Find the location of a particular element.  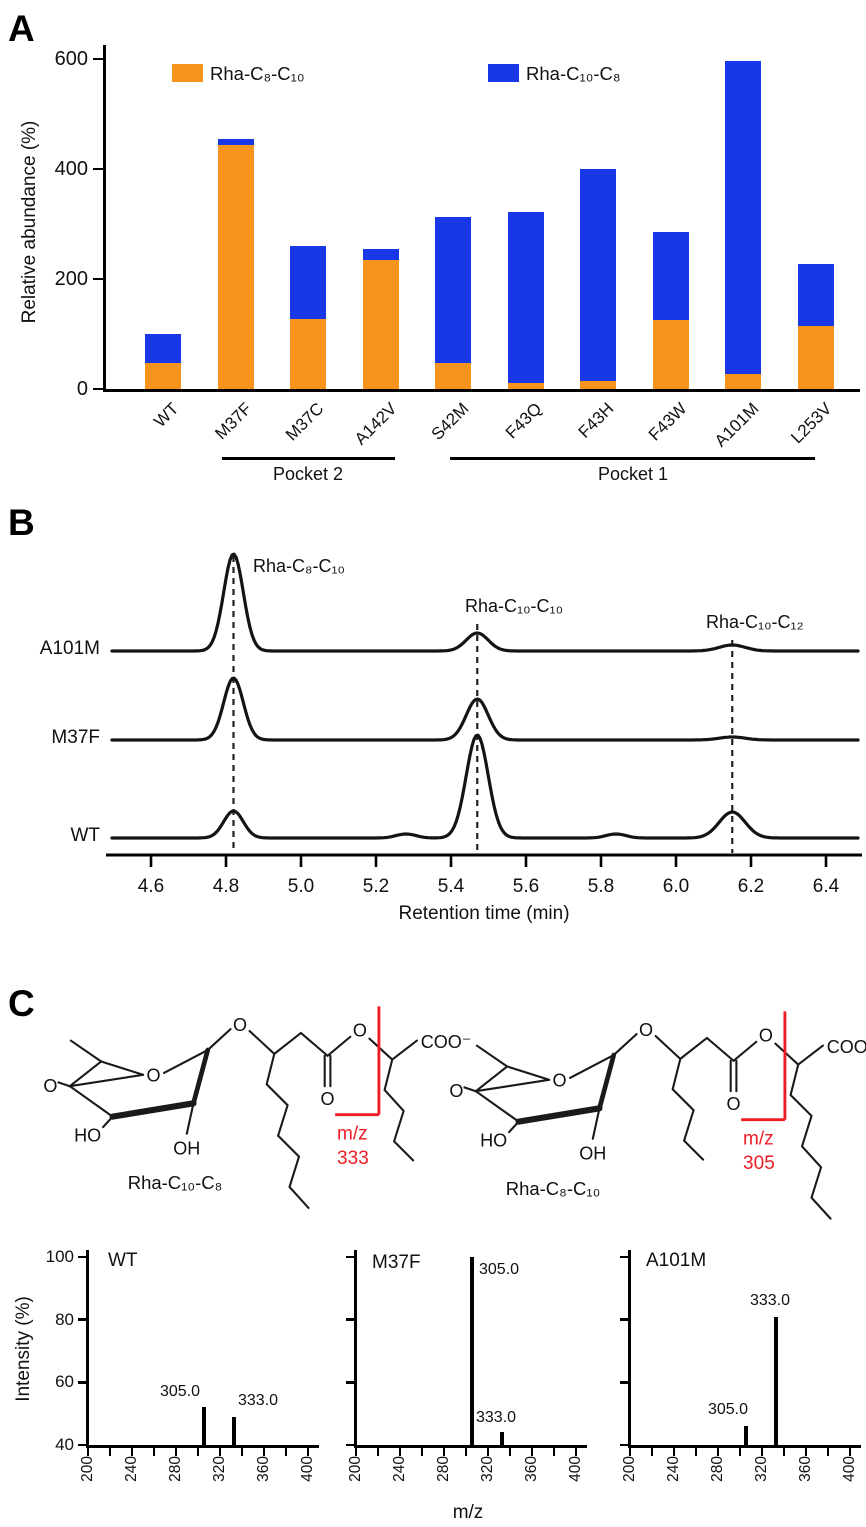

bar-M37C-rha-c10-c8 is located at coordinates (308, 283).